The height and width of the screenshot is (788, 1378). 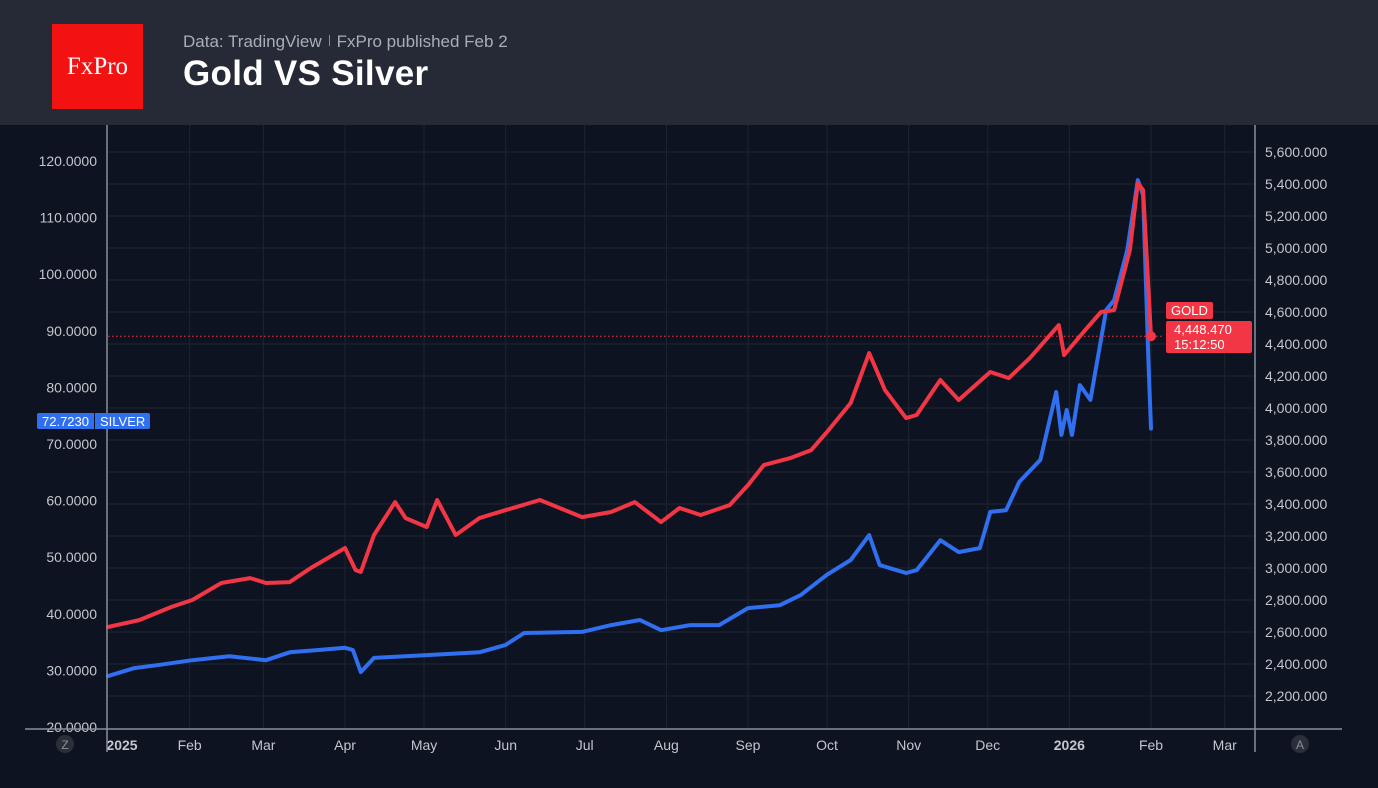 What do you see at coordinates (1296, 472) in the screenshot?
I see `right-axis-tick-label: 3,600.000` at bounding box center [1296, 472].